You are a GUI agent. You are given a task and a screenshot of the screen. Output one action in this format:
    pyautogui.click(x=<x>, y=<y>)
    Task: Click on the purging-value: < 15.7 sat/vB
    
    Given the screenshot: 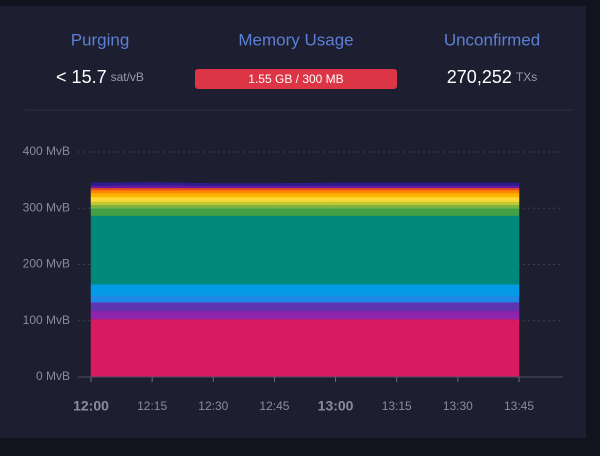 What is the action you would take?
    pyautogui.click(x=100, y=77)
    